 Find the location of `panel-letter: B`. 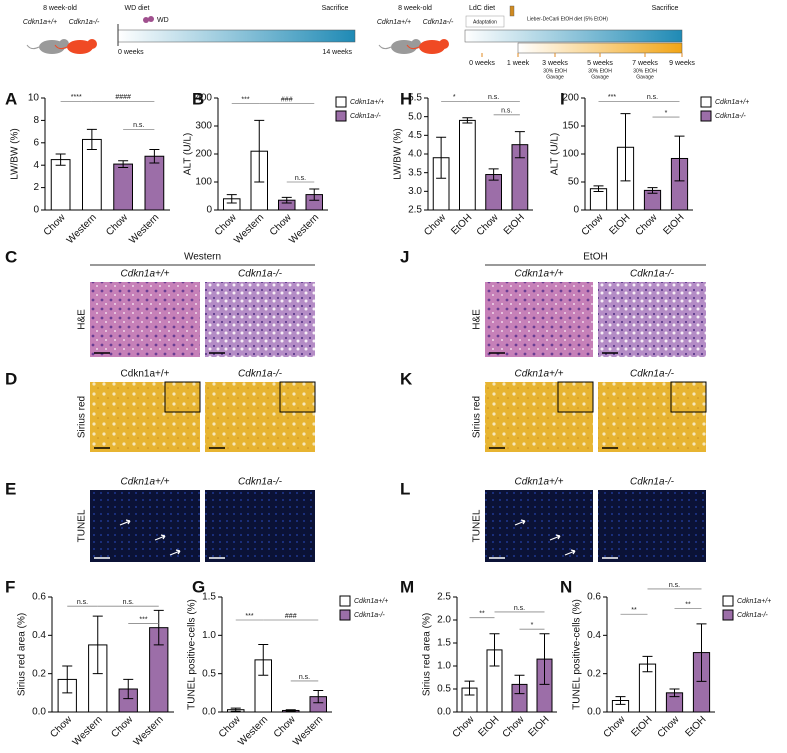

panel-letter: B is located at coordinates (198, 98).